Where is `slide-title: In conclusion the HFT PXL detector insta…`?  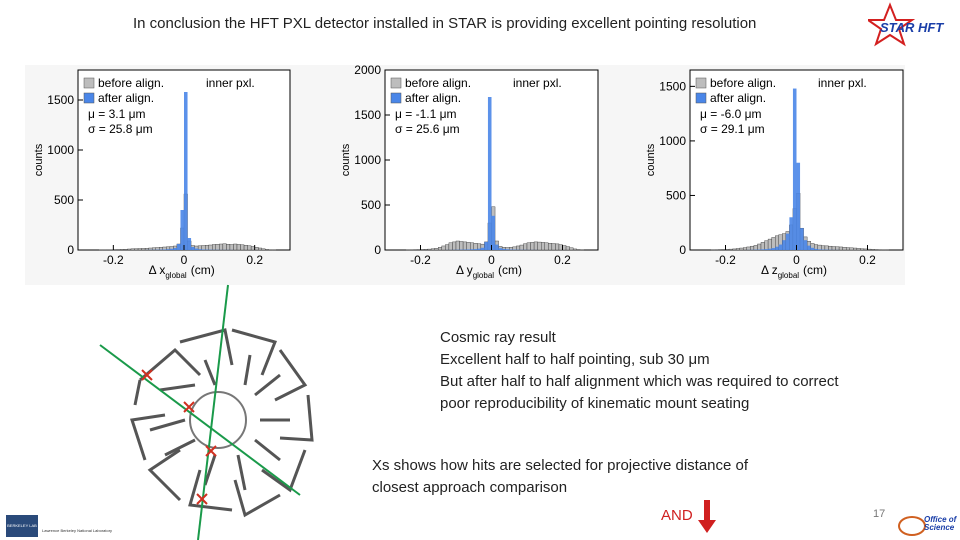
slide-title: In conclusion the HFT PXL detector insta… is located at coordinates (445, 23).